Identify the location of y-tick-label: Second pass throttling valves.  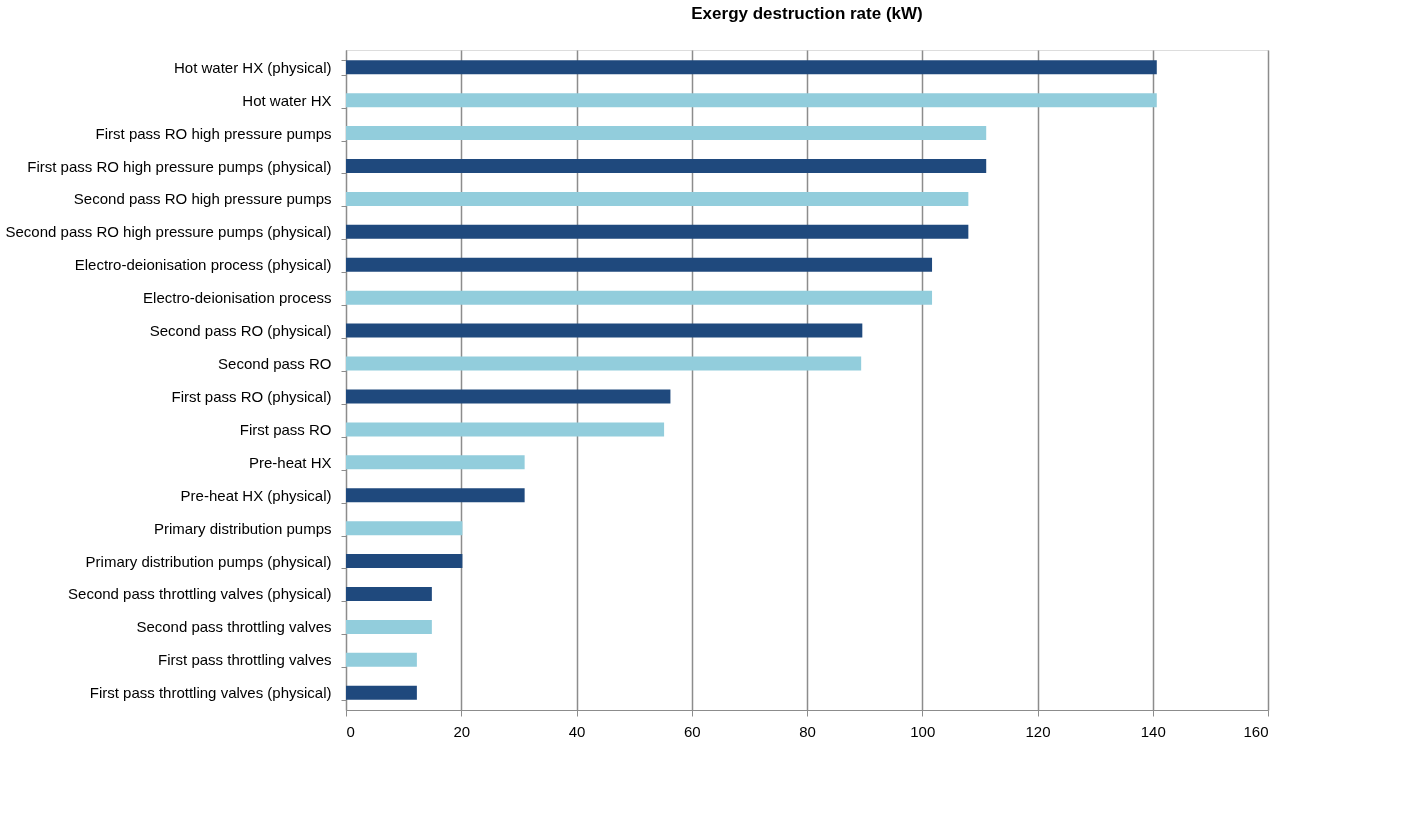
(234, 627).